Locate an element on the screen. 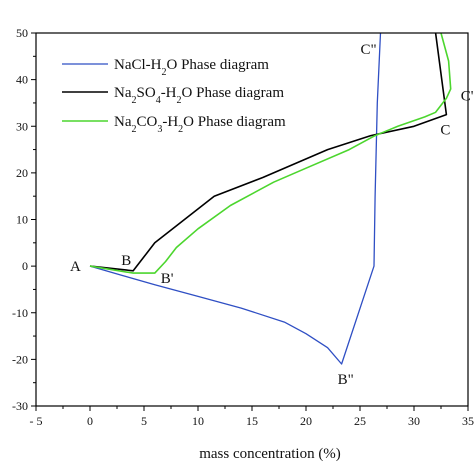 The image size is (474, 474). x-tick-label: - 5 is located at coordinates (36, 421).